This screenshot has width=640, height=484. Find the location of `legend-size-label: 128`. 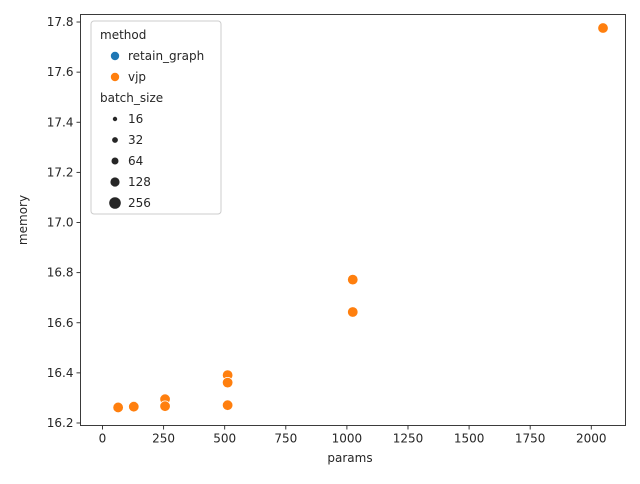

legend-size-label: 128 is located at coordinates (139, 182).